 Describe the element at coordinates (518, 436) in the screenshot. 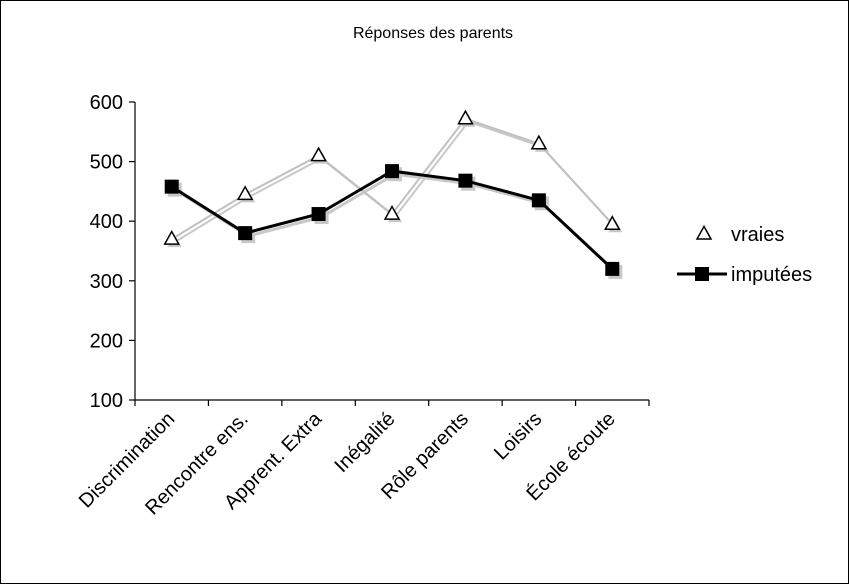

I see `x-tick-label-loisirs: Loisirs` at that location.